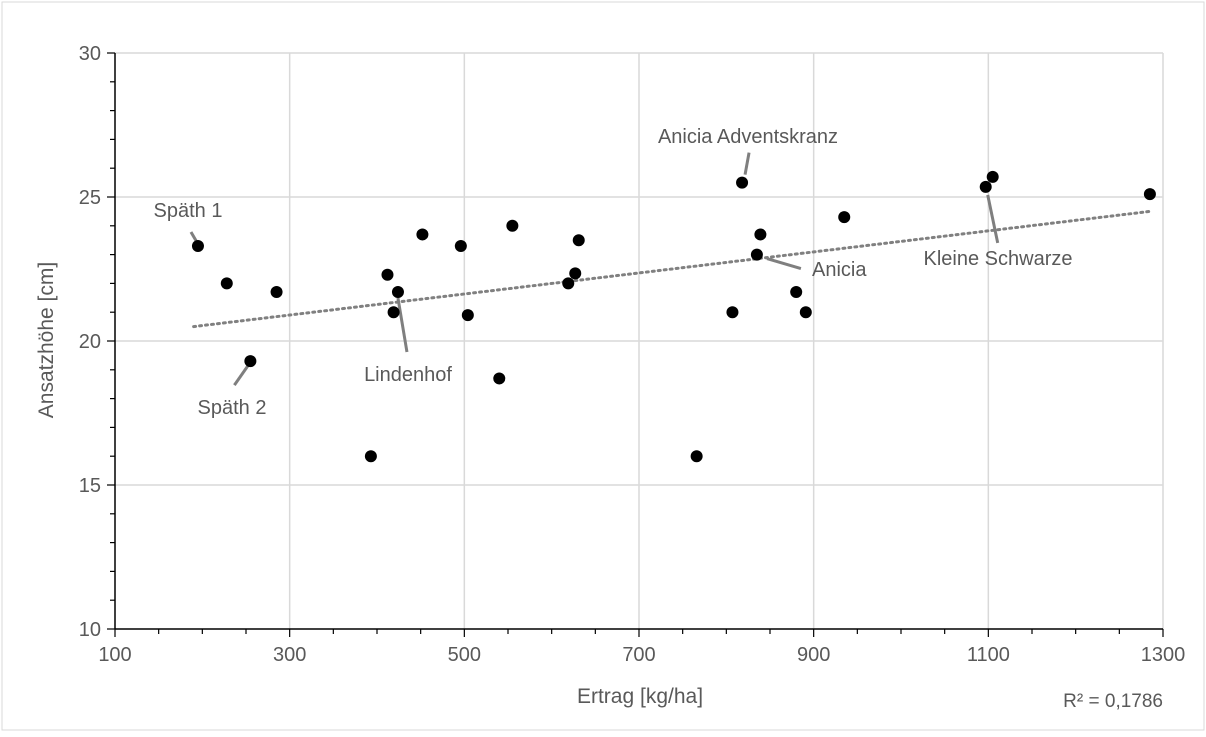 The image size is (1206, 737). Describe the element at coordinates (1163, 655) in the screenshot. I see `x-tick-label: 1300` at that location.